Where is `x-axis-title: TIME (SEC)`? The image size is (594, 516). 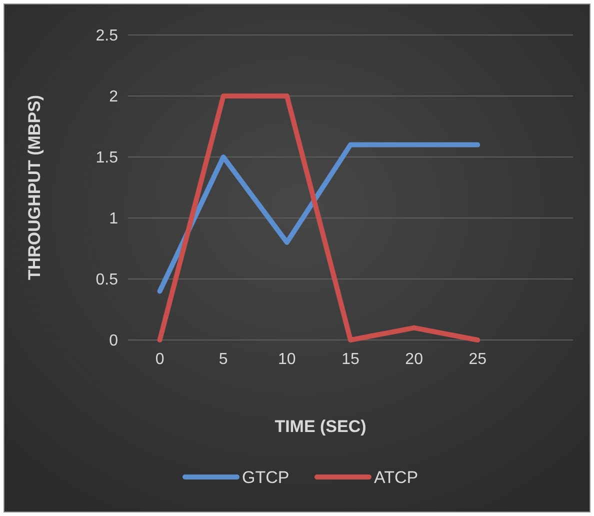
x-axis-title: TIME (SEC) is located at coordinates (320, 426).